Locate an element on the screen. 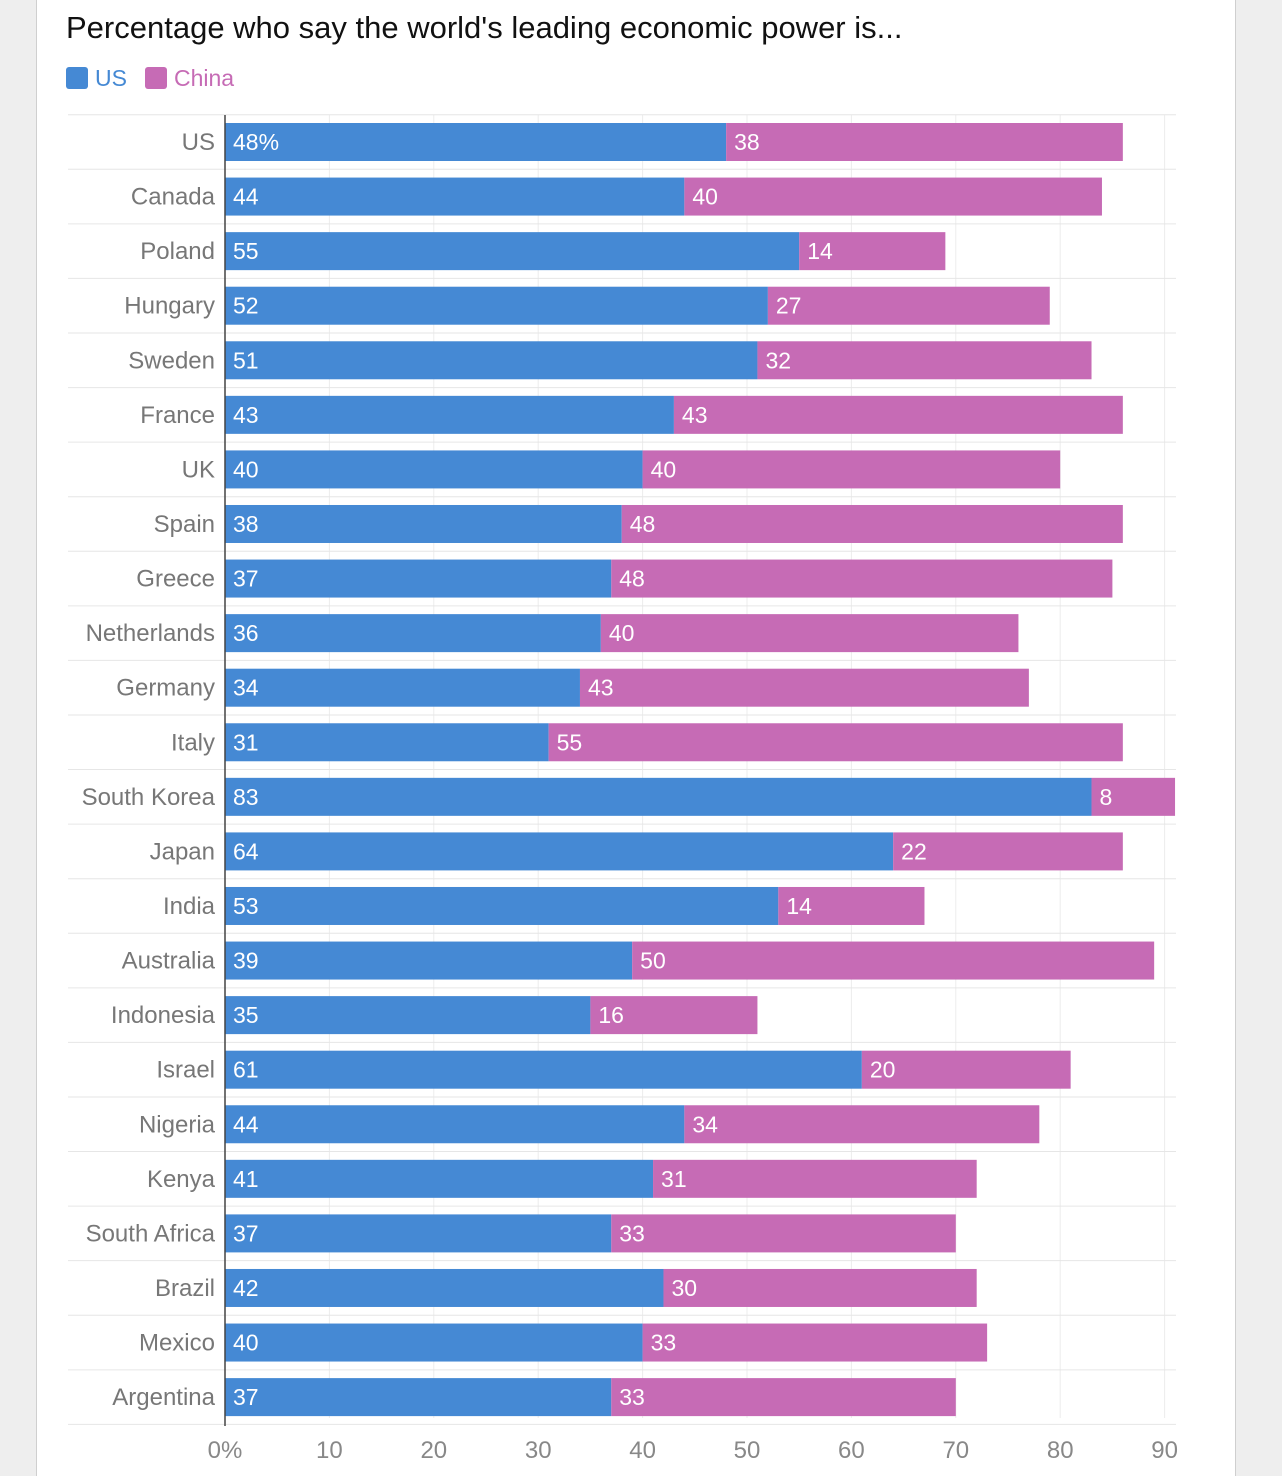  category-label: Mexico is located at coordinates (177, 1343).